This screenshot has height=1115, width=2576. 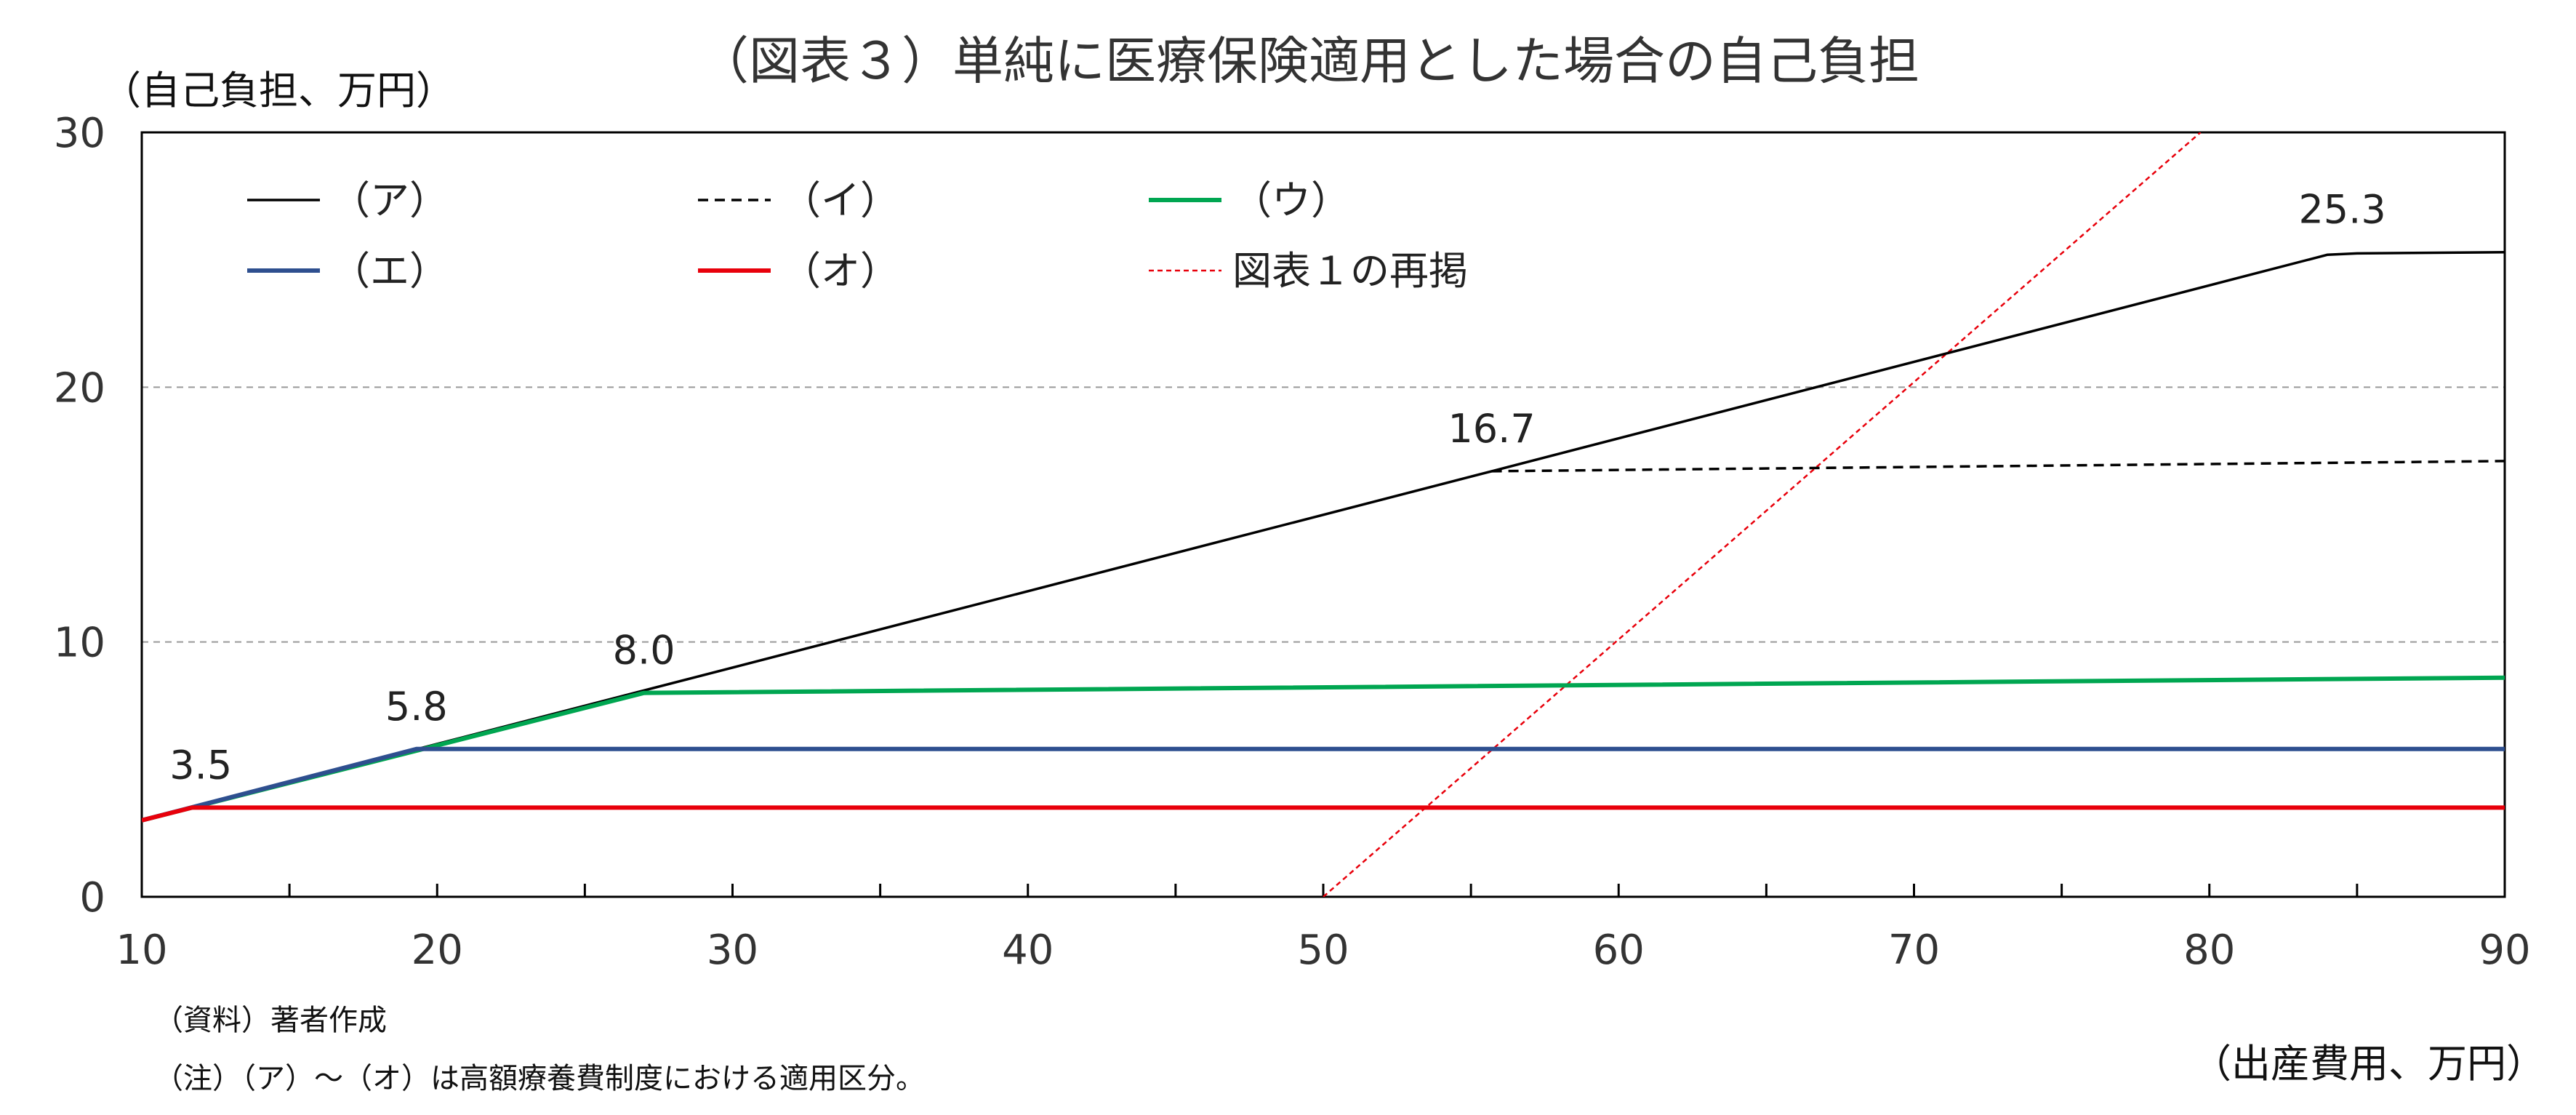 I want to click on x-tick-label: 20, so click(x=437, y=950).